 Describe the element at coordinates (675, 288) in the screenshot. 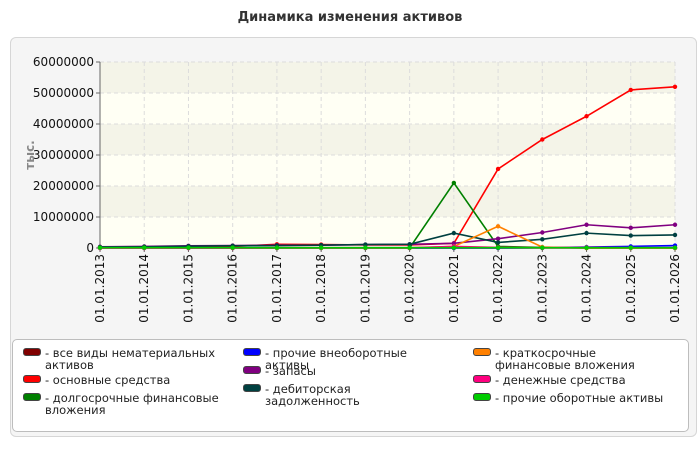

I see `x-tick-label: 01.01.2026` at that location.